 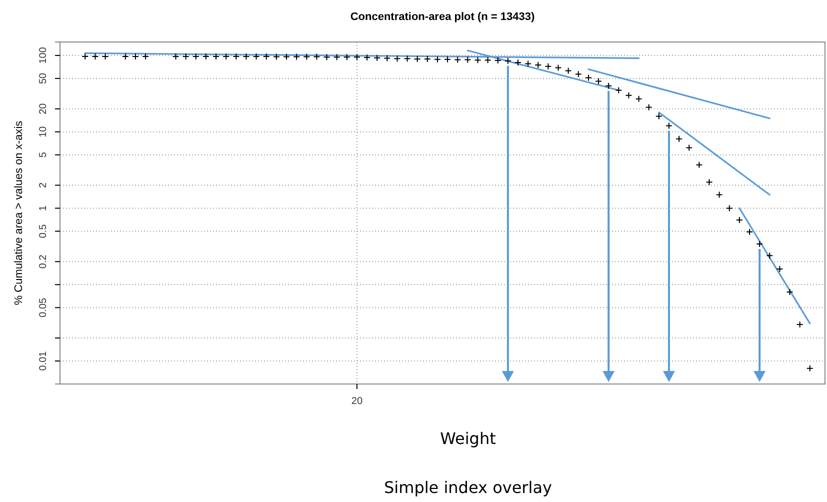 I want to click on x-axis-title: Weight, so click(x=468, y=438).